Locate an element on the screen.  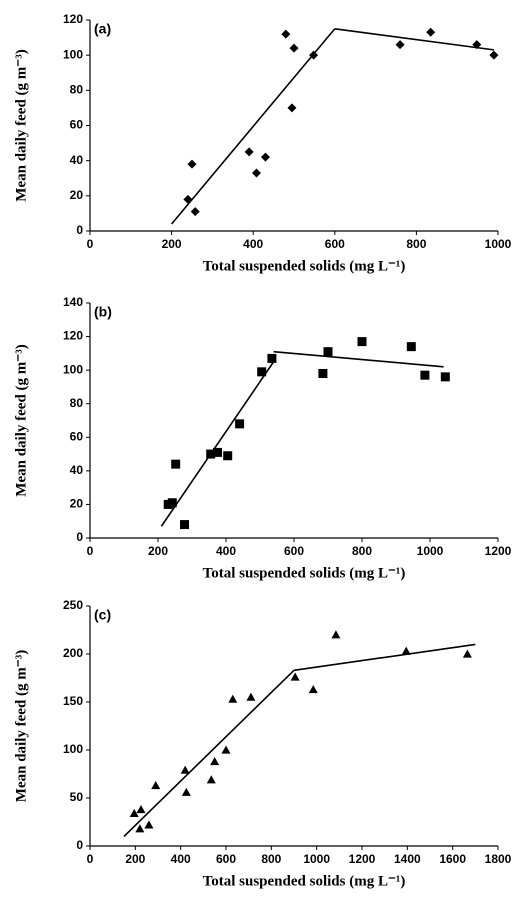
x-tick-label: 1400 is located at coordinates (407, 859).